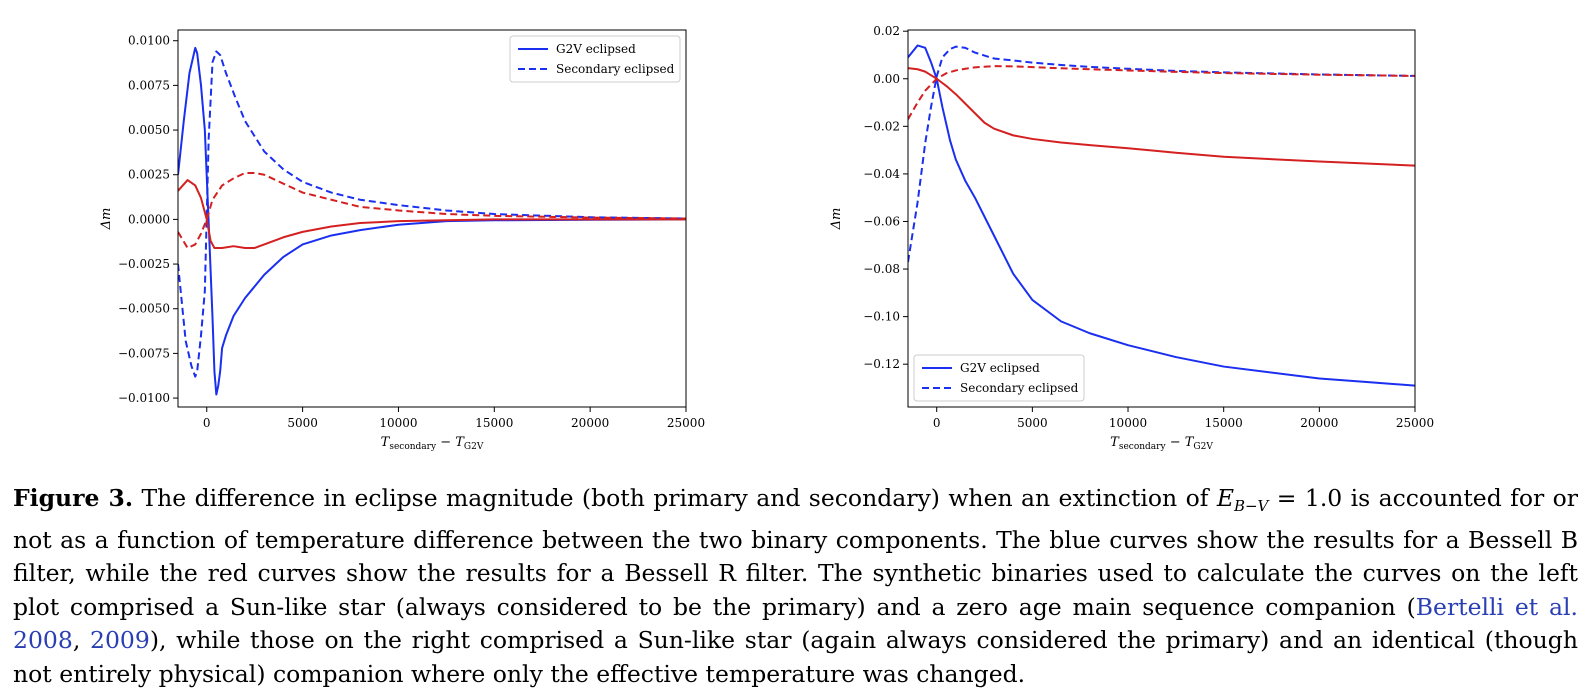 The image size is (1590, 698). Describe the element at coordinates (881, 317) in the screenshot. I see `y-tick-label: −0.10` at that location.